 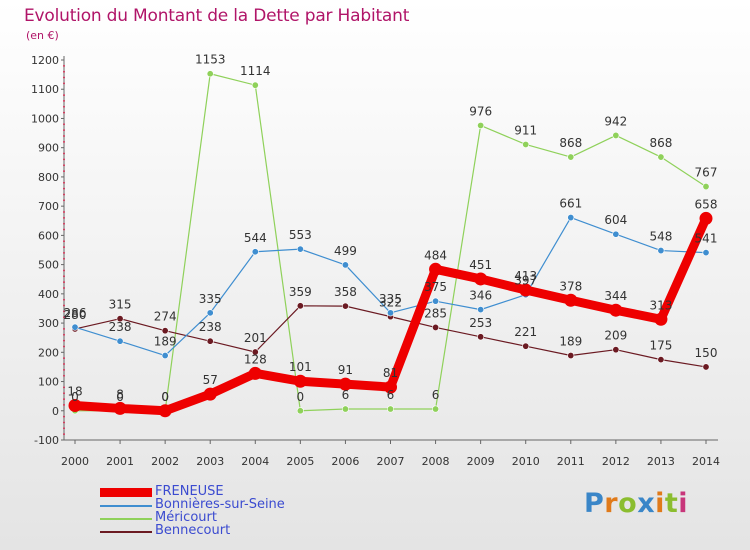 What do you see at coordinates (660, 503) in the screenshot?
I see `logo-letter: i` at bounding box center [660, 503].